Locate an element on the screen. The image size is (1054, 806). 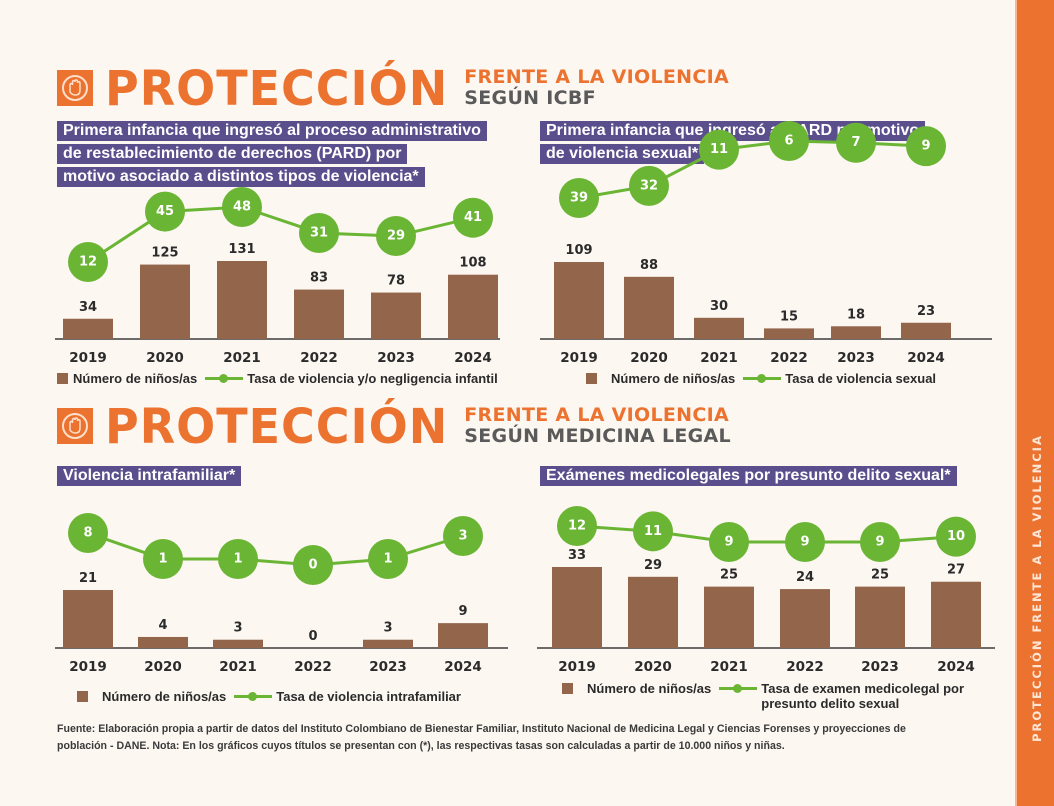
chart-title-line: Violencia intrafamiliar* is located at coordinates (149, 476).